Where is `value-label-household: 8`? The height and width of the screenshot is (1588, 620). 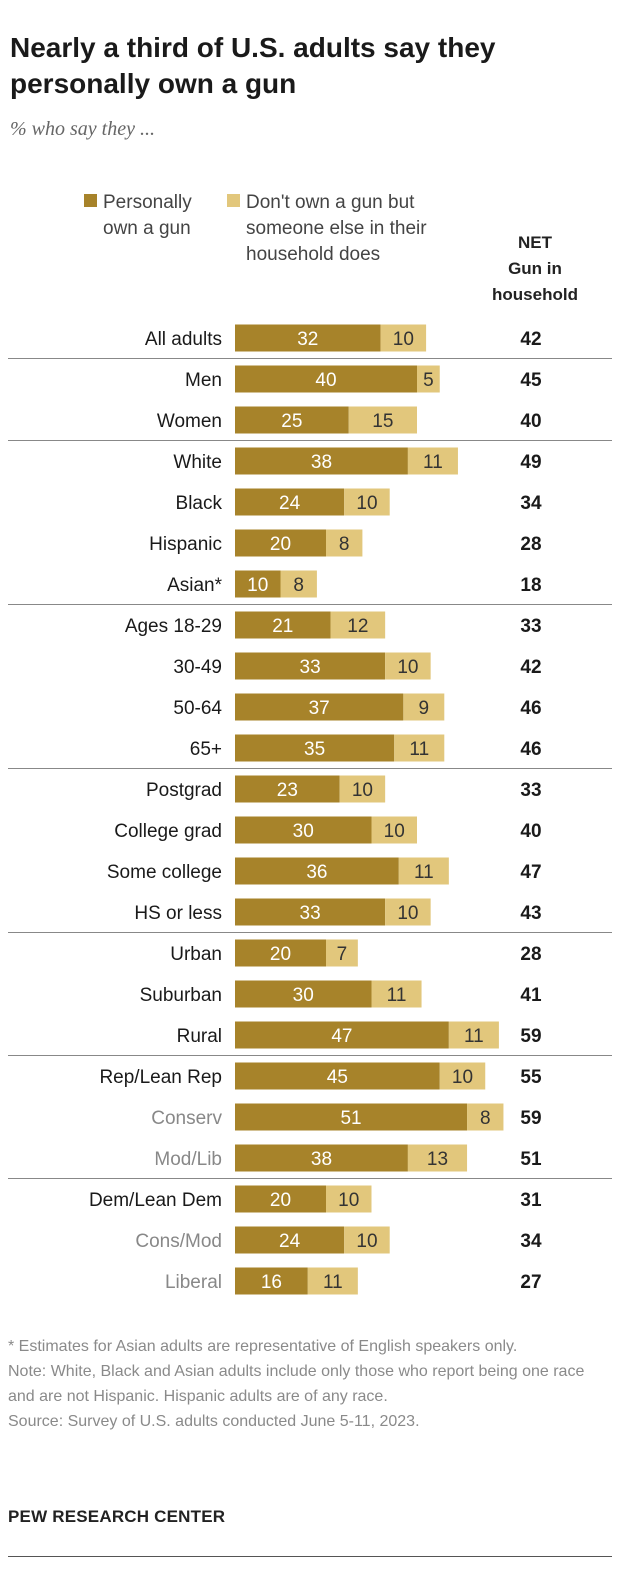 value-label-household: 8 is located at coordinates (298, 585).